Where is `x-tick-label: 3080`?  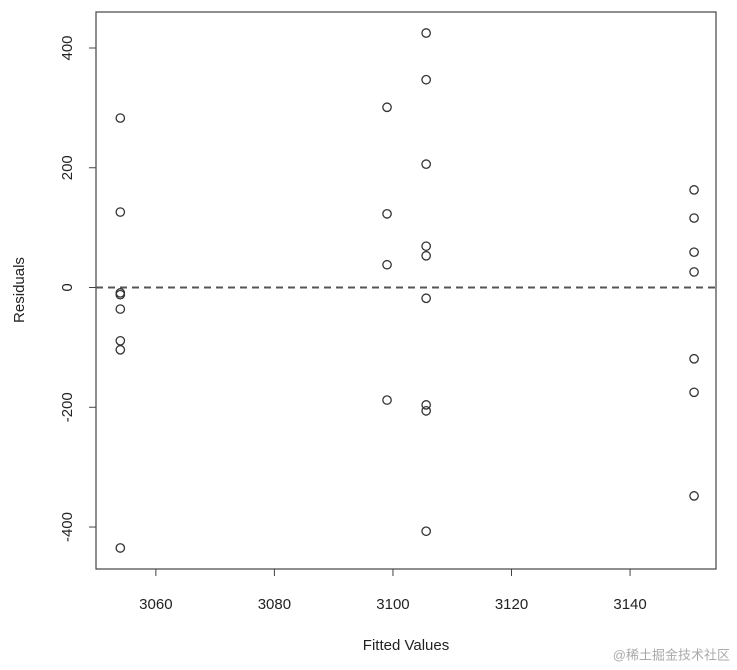
x-tick-label: 3080 is located at coordinates (274, 604).